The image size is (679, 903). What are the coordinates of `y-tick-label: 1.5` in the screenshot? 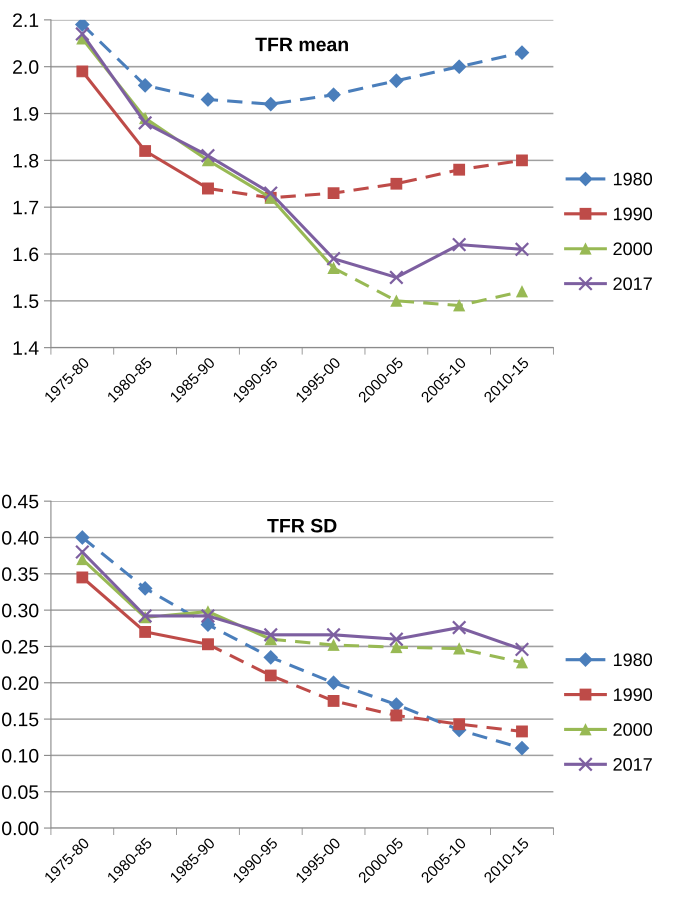 It's located at (26, 301).